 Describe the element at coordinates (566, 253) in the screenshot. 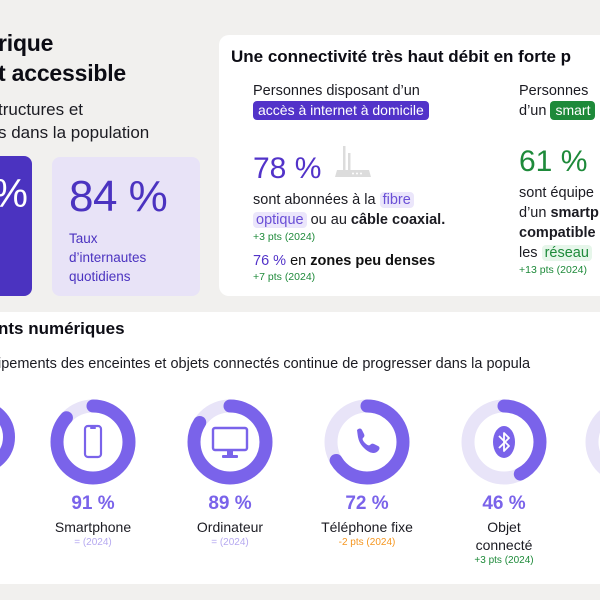

I see `highlight-reseaux: réseau` at that location.